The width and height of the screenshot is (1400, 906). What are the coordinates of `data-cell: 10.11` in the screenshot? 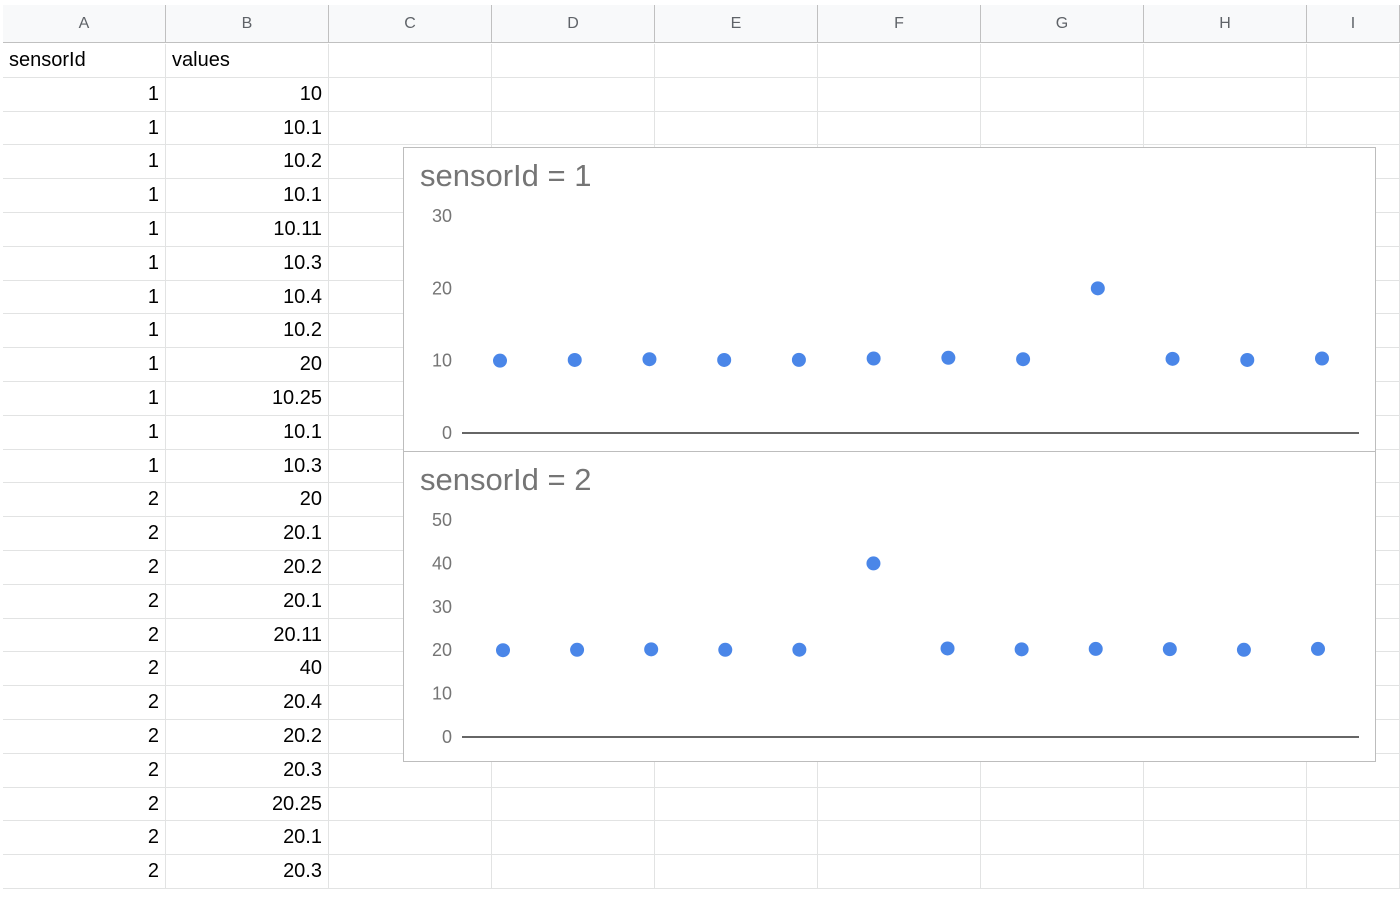 It's located at (247, 230).